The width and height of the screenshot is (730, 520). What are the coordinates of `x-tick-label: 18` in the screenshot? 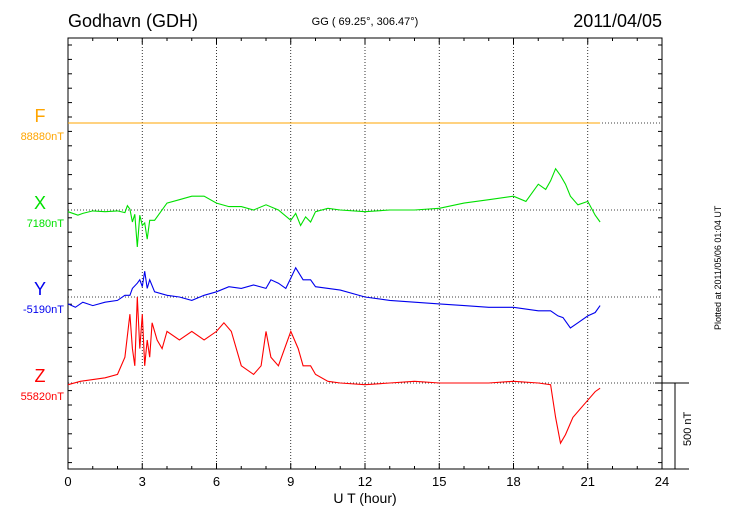 It's located at (513, 481).